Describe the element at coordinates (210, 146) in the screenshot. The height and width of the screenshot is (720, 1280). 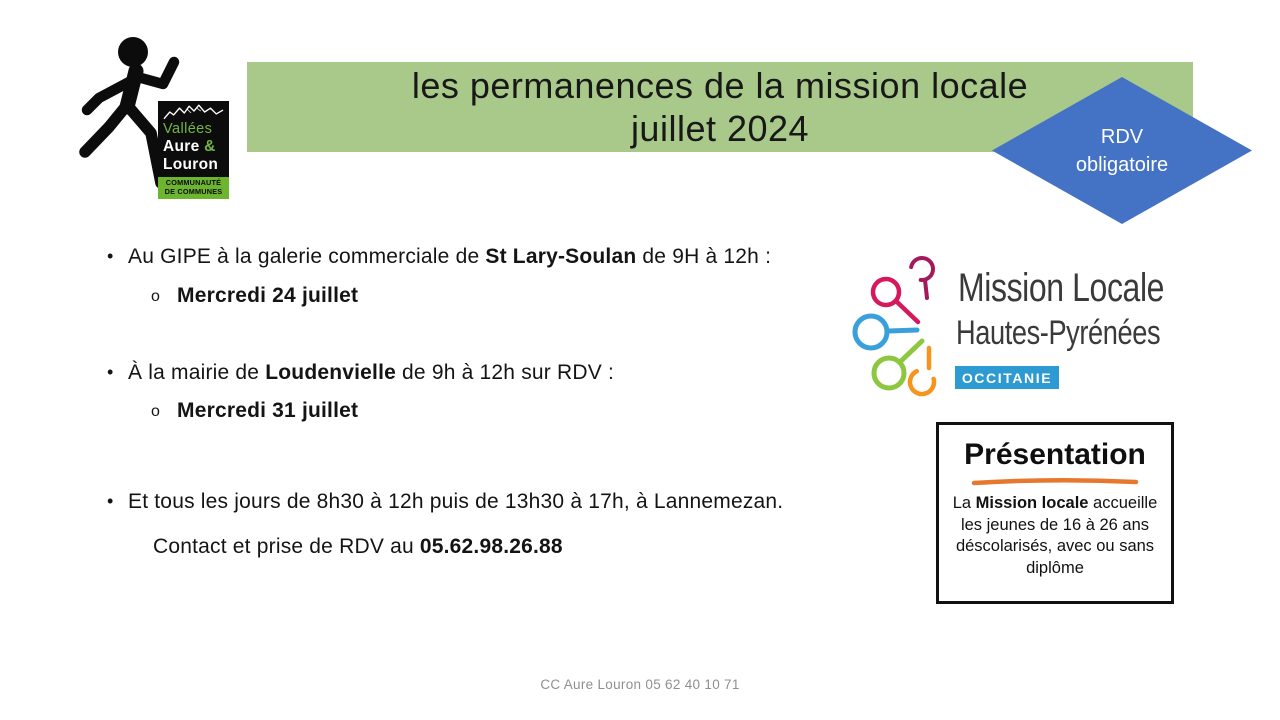
I see `cc-logo-ampersand: &` at that location.